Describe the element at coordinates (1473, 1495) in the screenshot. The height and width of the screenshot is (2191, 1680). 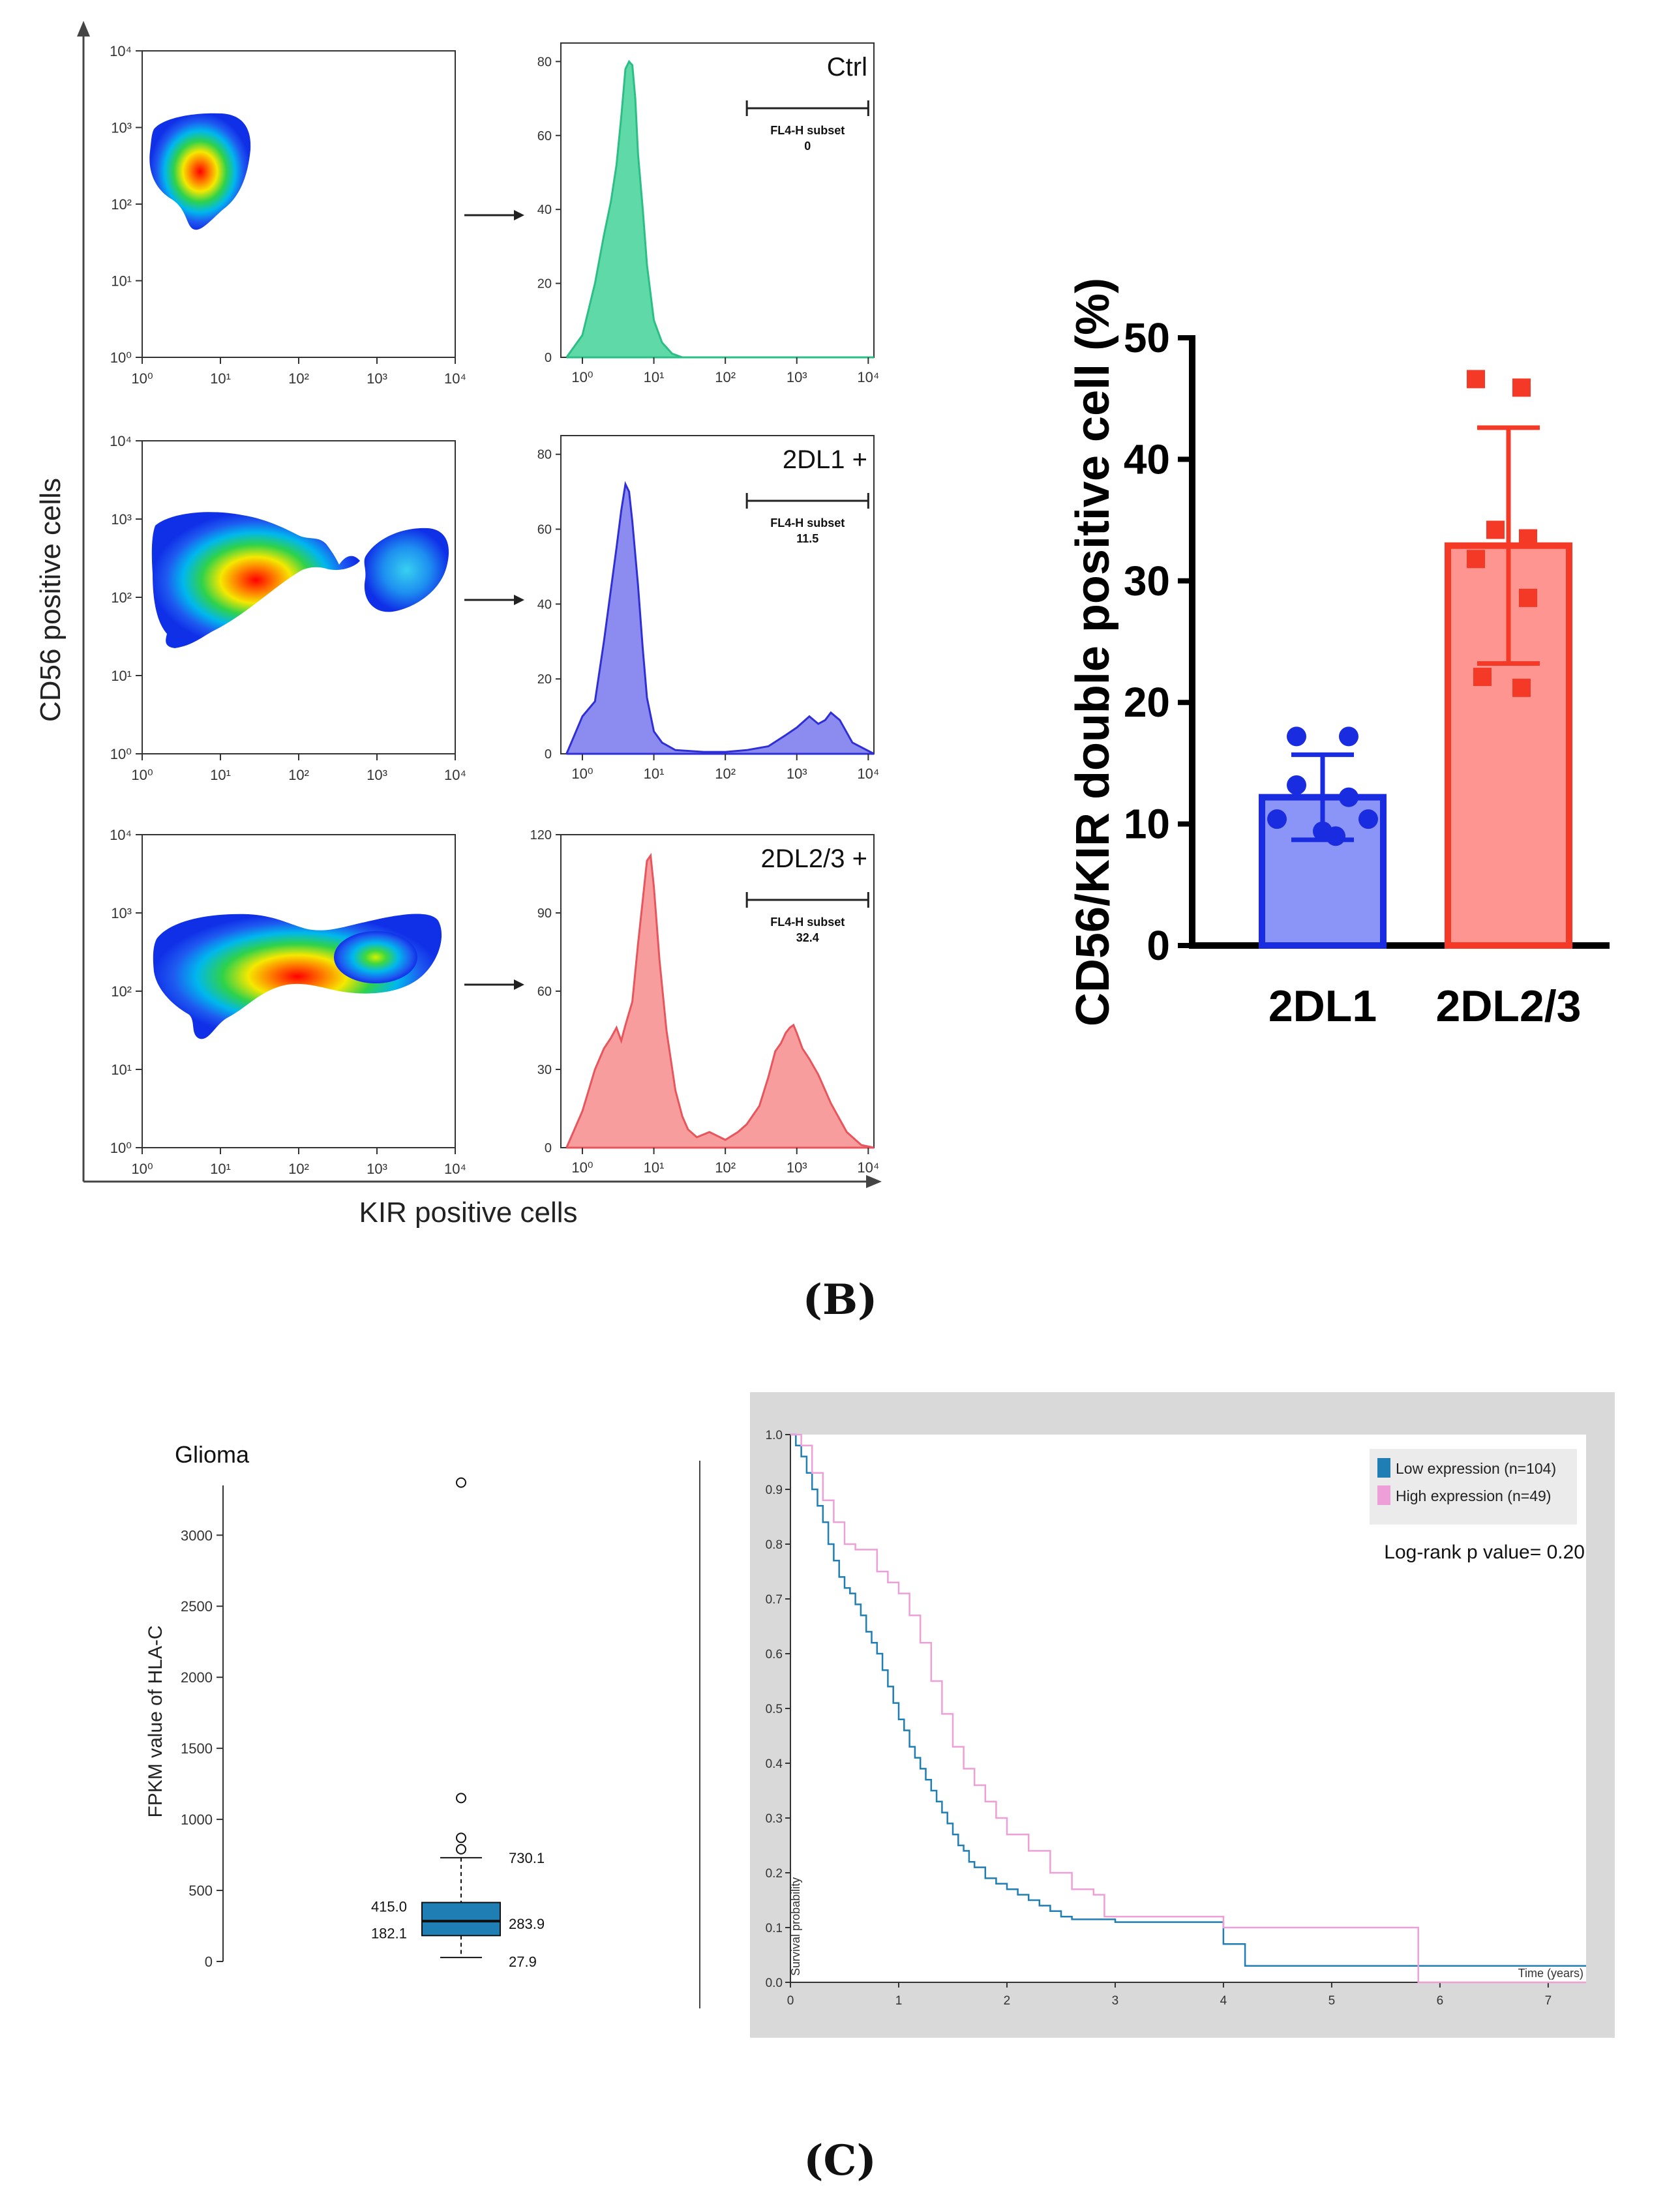
I see `km-legend-high: High expression (n=49)` at that location.